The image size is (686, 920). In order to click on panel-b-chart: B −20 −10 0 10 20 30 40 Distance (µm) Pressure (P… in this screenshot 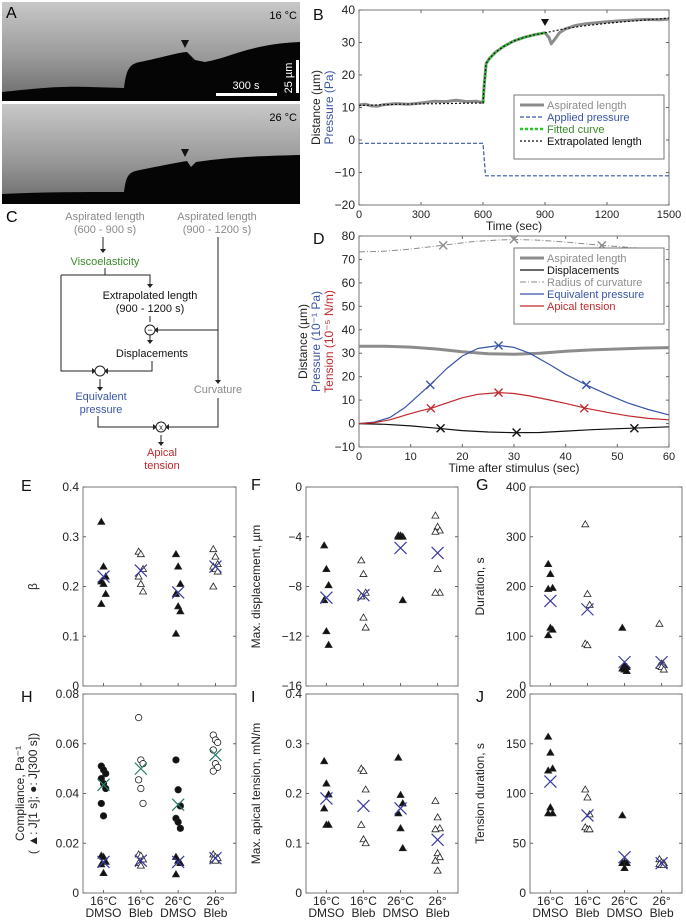, I will do `click(495, 118)`.